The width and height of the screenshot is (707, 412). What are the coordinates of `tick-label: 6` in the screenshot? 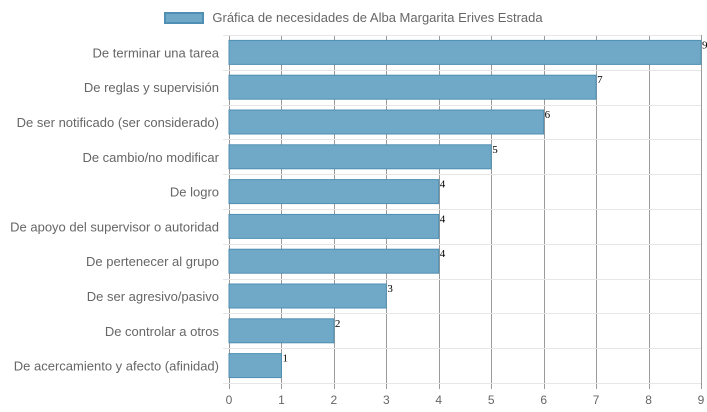 It's located at (543, 400).